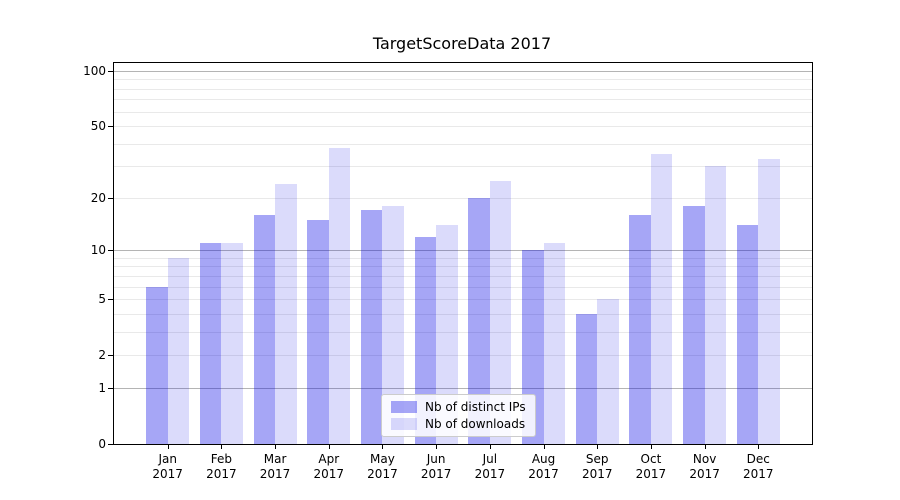  Describe the element at coordinates (490, 466) in the screenshot. I see `x-tick-label-jul: Jul 2017` at that location.